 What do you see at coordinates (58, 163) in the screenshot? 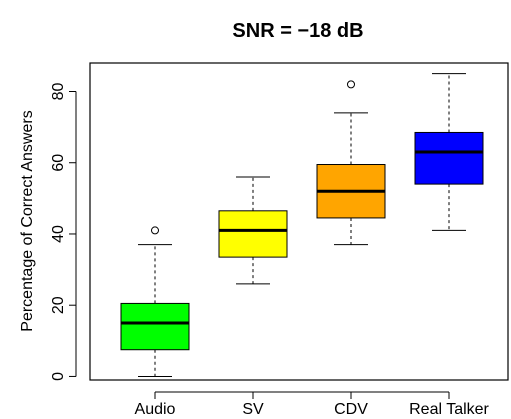
I see `y-tick-label: 60` at bounding box center [58, 163].